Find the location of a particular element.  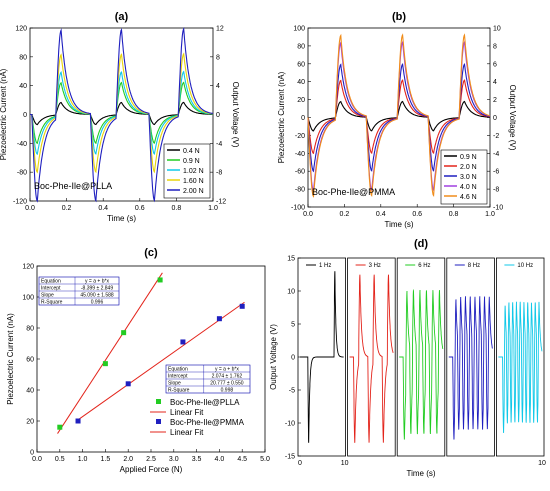

y2-tick-label: -12 is located at coordinates (221, 202).